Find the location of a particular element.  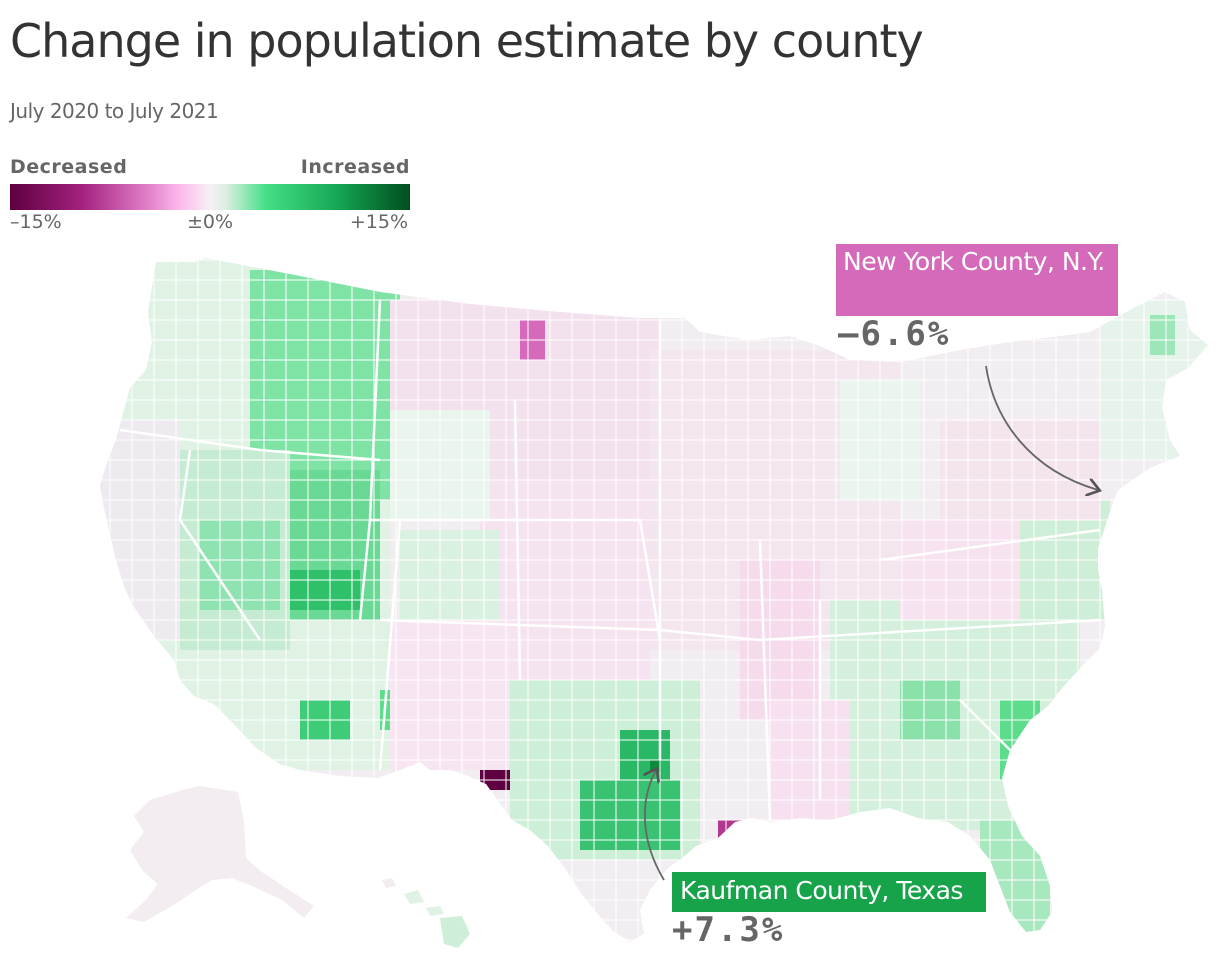

tx-callout-value: +7.3% is located at coordinates (728, 930).